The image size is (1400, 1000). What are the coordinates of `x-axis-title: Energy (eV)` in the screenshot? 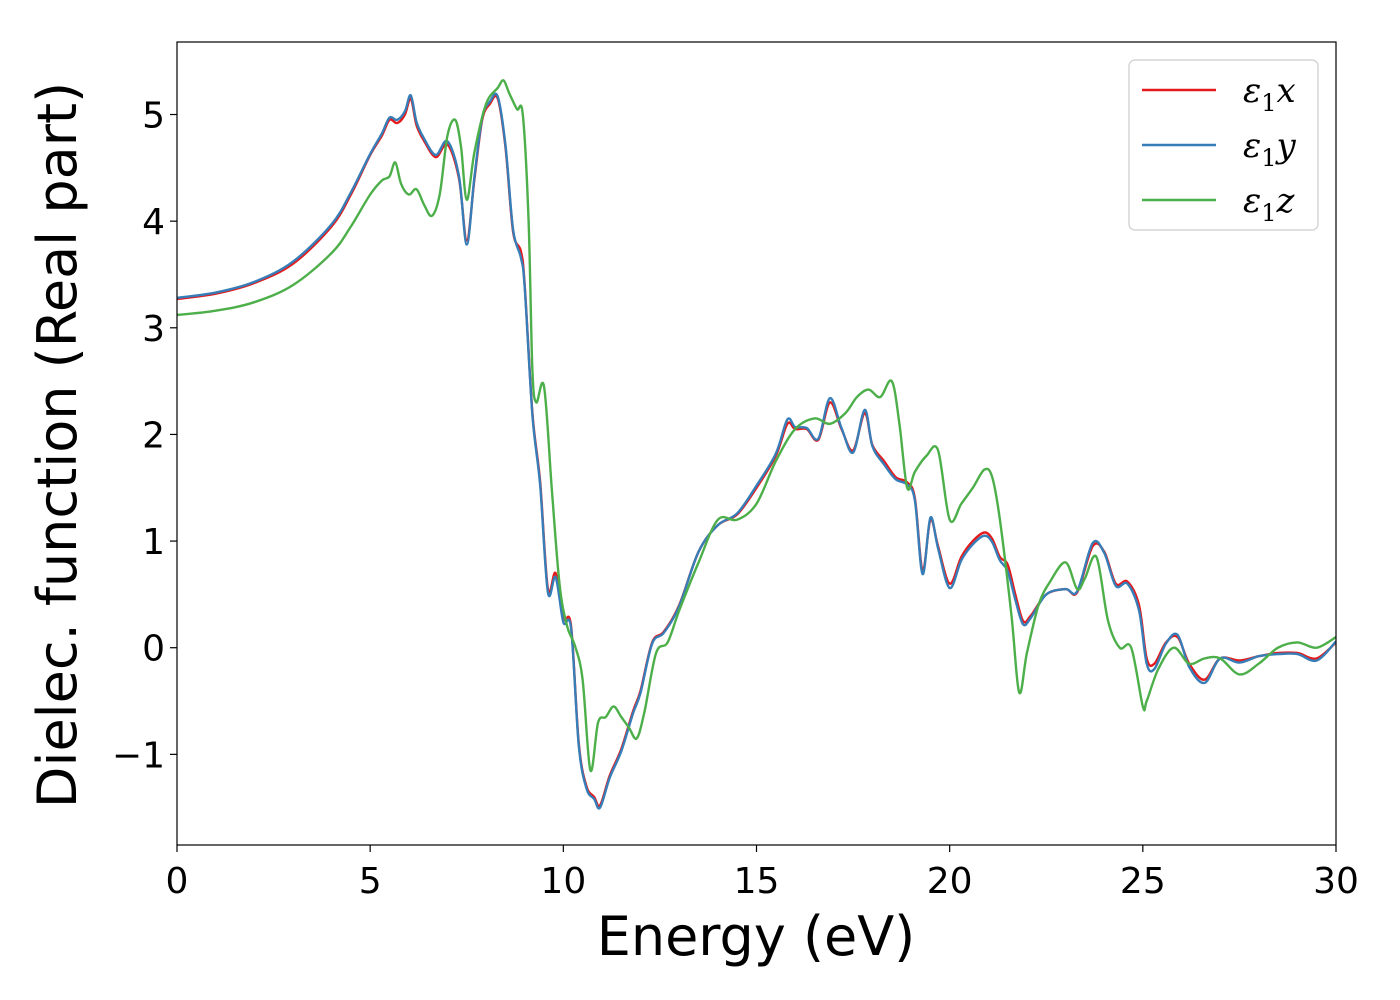 It's located at (756, 936).